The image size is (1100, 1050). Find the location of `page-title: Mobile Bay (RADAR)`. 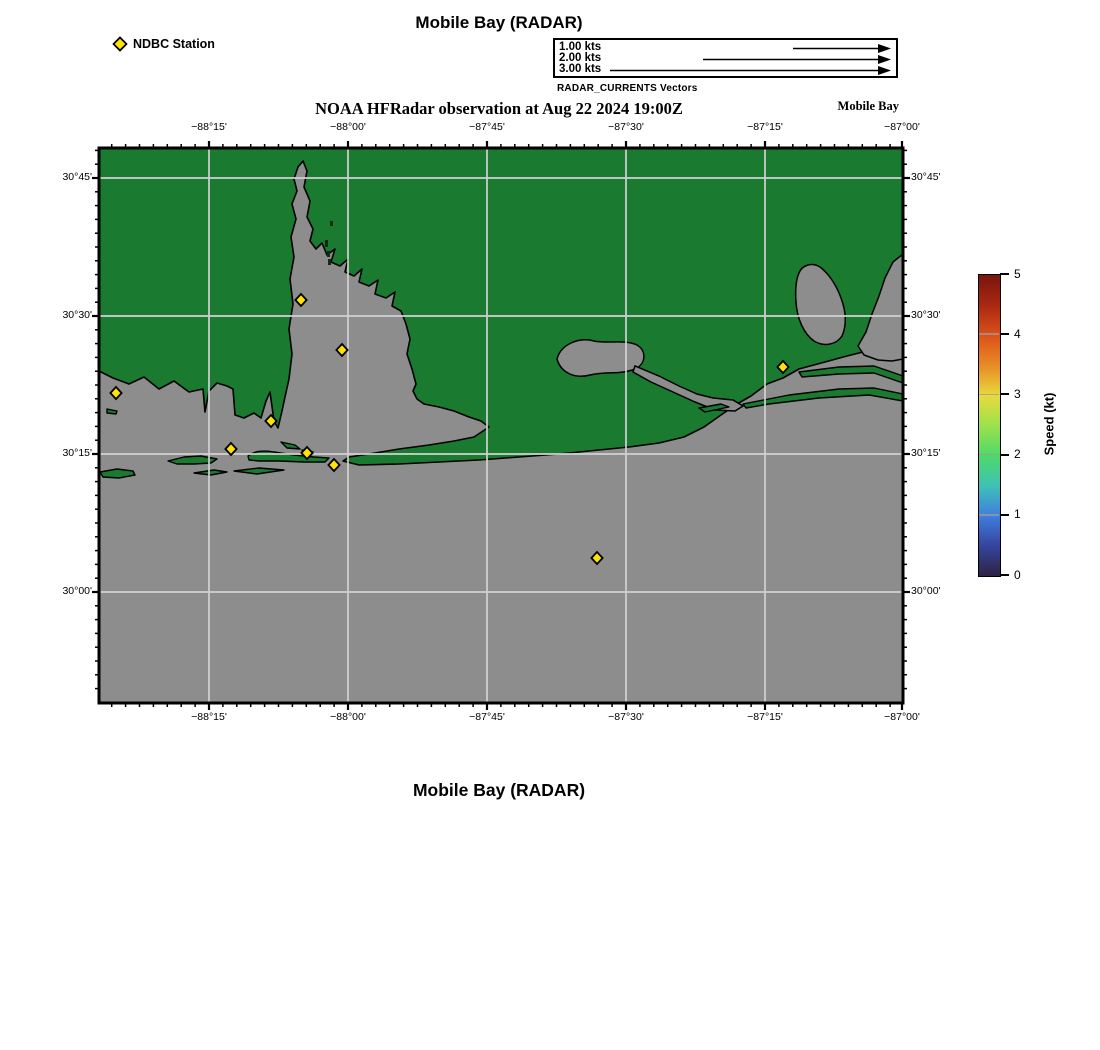

page-title: Mobile Bay (RADAR) is located at coordinates (499, 22).